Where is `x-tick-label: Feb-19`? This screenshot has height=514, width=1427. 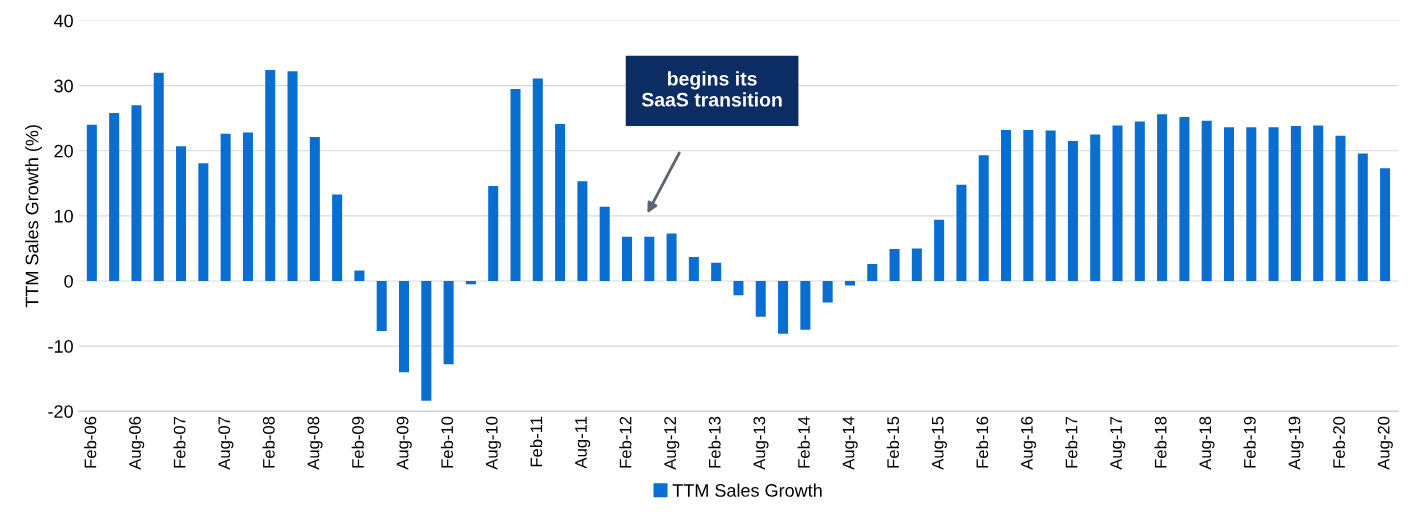 x-tick-label: Feb-19 is located at coordinates (1249, 442).